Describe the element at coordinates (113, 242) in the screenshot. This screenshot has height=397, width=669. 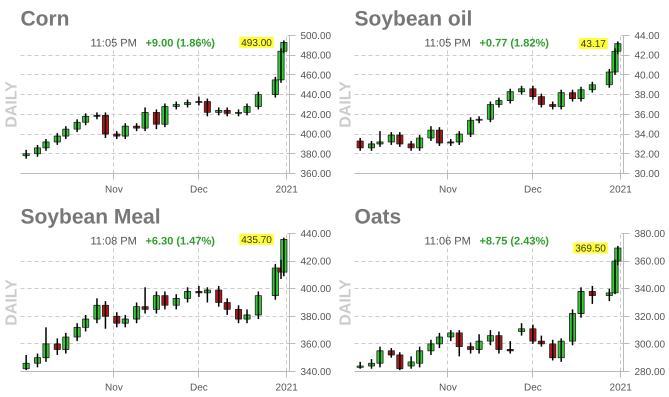
I see `annotation: 11:08 PM` at that location.